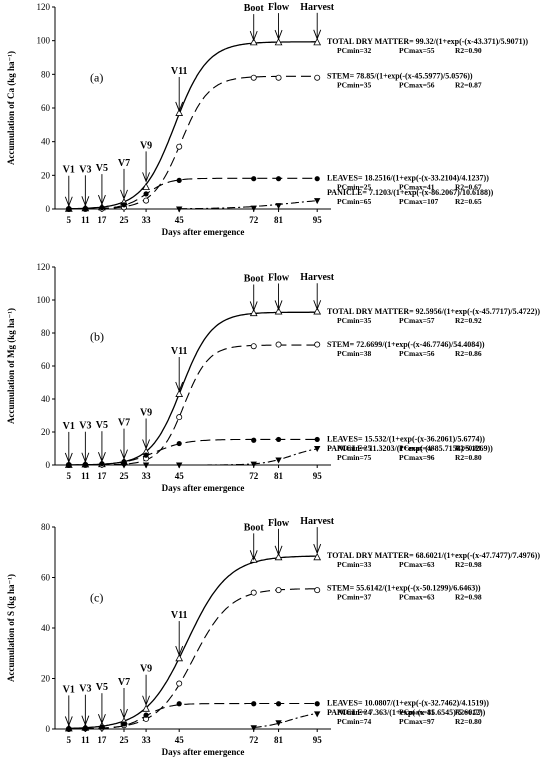 The width and height of the screenshot is (547, 759). I want to click on y-tick-label: 80, so click(46, 74).